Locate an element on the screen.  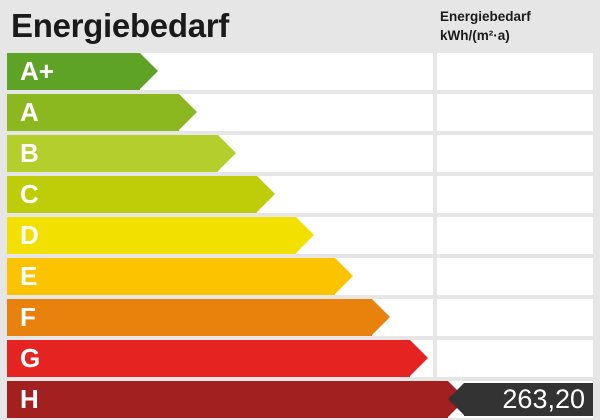
class-bar: E is located at coordinates (180, 276).